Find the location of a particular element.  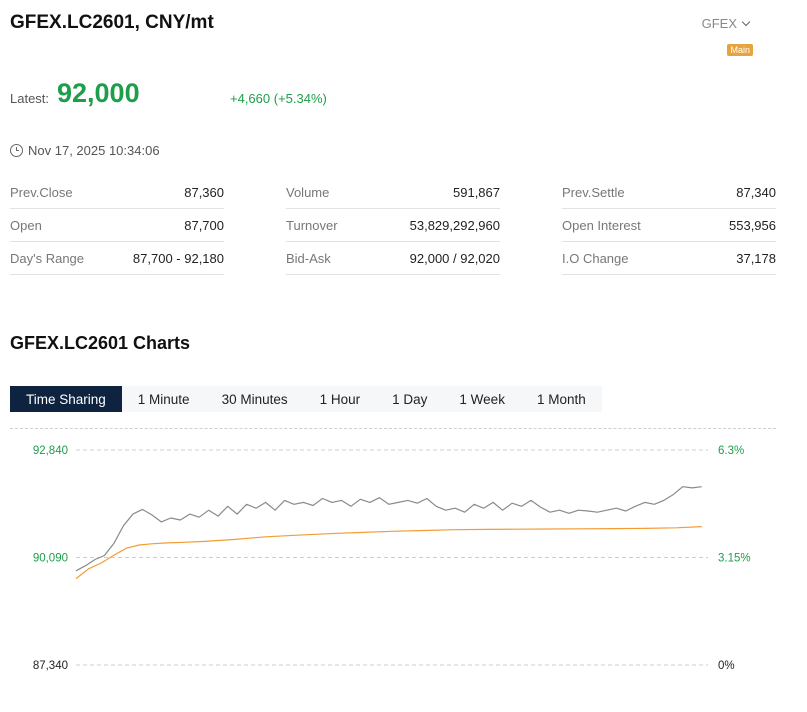

stat-value: 87,700 - 92,180 is located at coordinates (178, 258).